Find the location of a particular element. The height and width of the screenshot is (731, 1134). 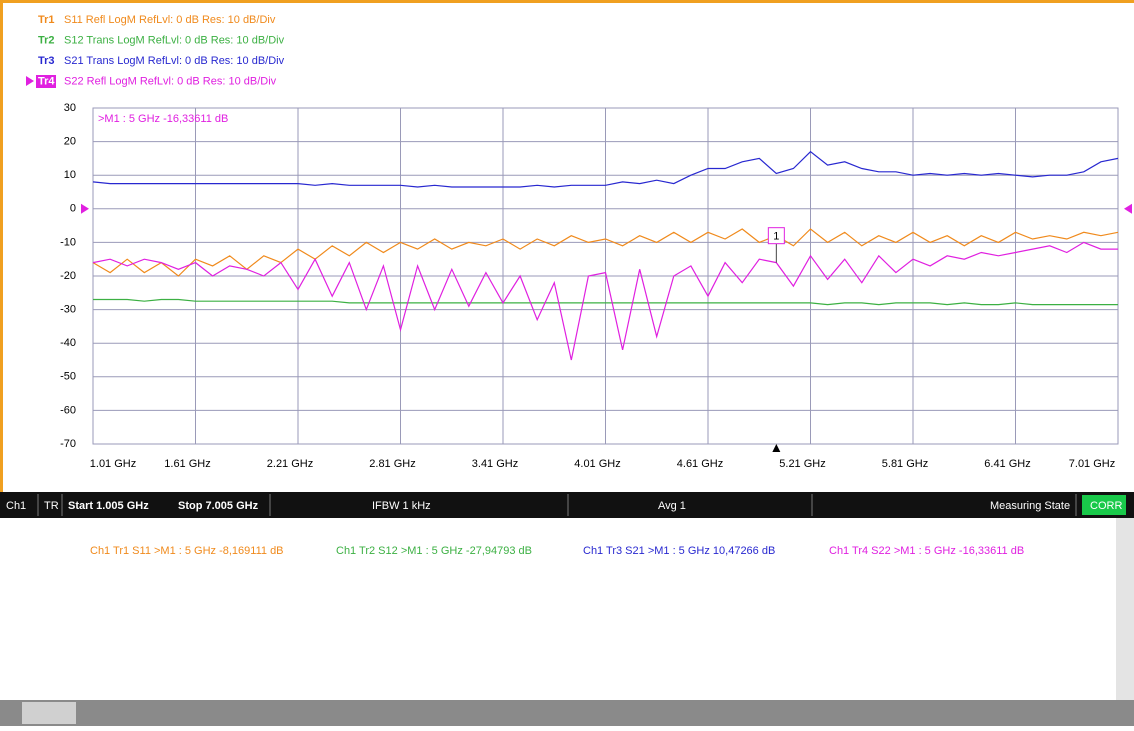

y-tick-label: 20 is located at coordinates (70, 142).